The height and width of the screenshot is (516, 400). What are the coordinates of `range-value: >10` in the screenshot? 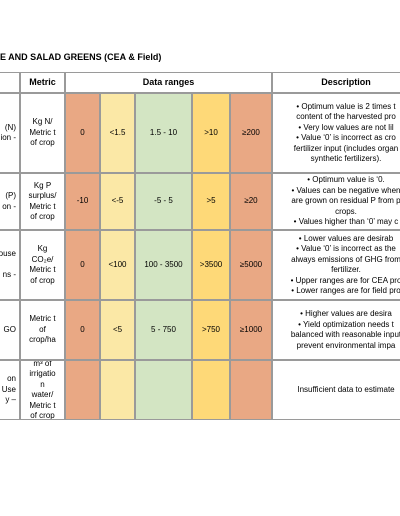 It's located at (211, 132).